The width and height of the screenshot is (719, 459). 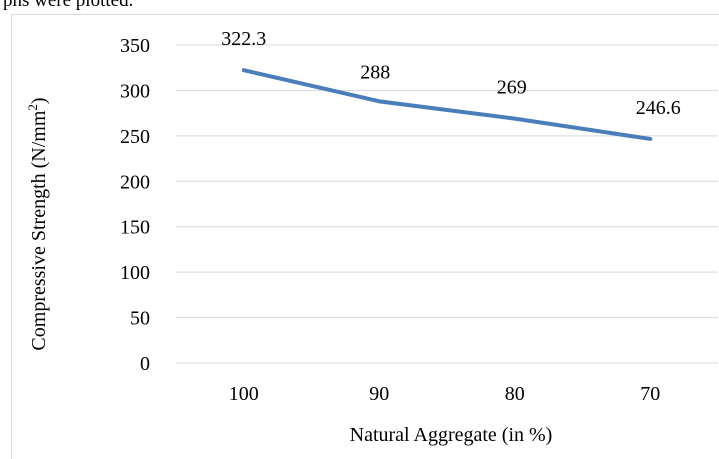 What do you see at coordinates (135, 273) in the screenshot?
I see `y-tick-label: 100` at bounding box center [135, 273].